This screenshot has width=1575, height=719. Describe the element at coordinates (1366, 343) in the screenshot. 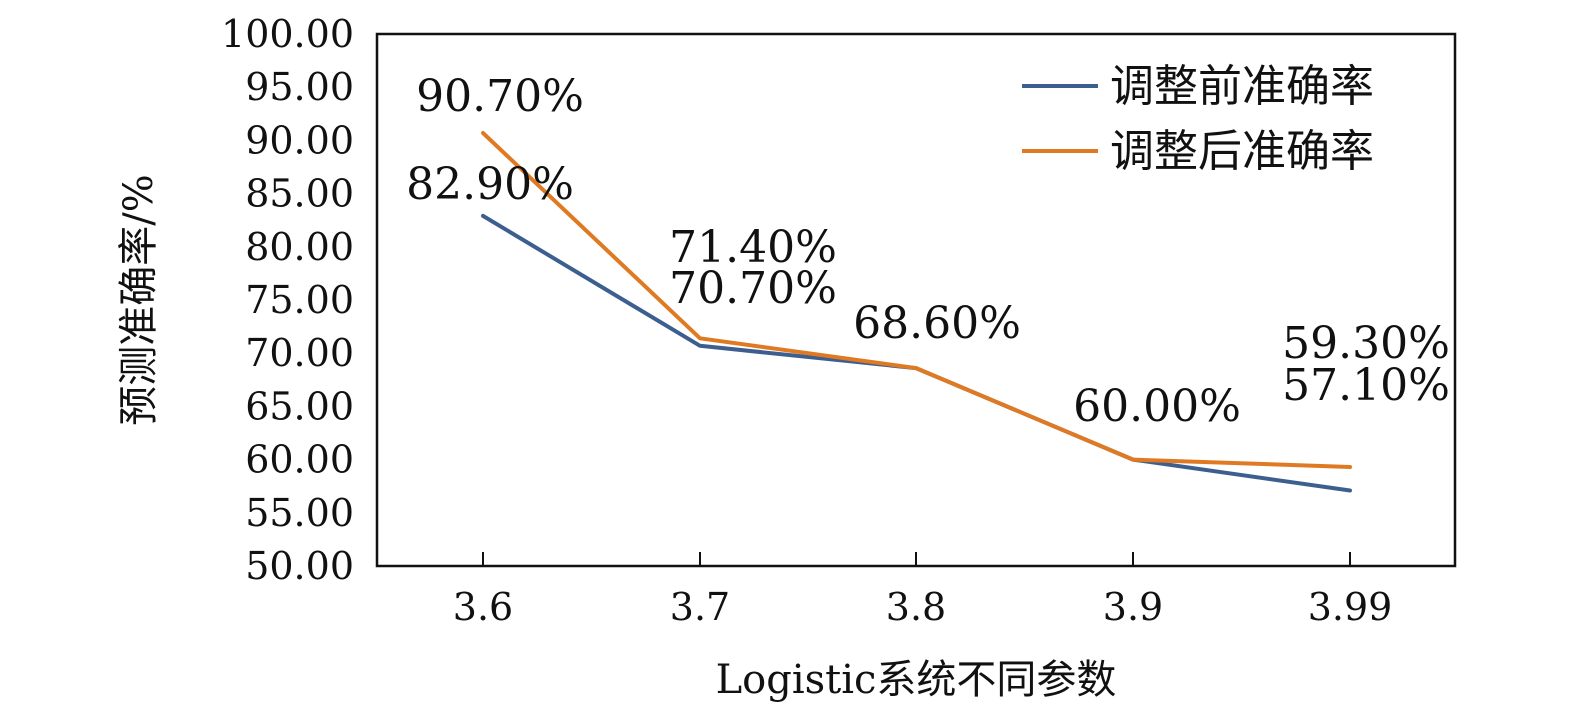

I see `data-label: 59.30%` at that location.